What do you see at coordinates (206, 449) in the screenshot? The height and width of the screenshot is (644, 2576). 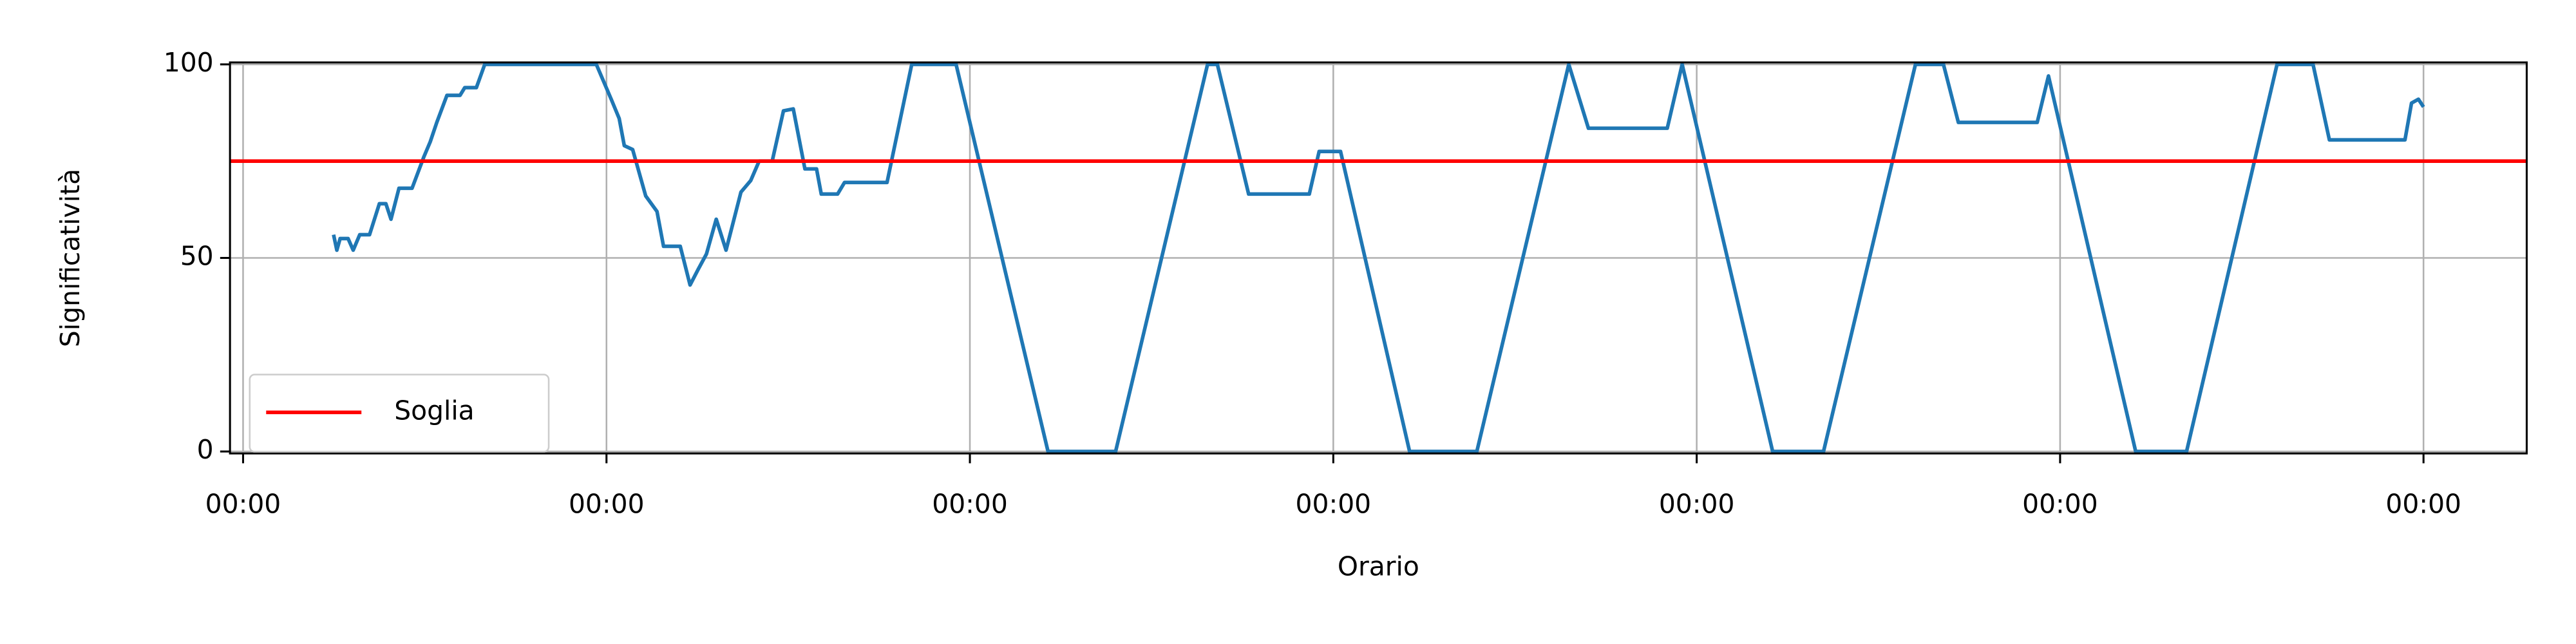 I see `y-tick-label: 0` at bounding box center [206, 449].